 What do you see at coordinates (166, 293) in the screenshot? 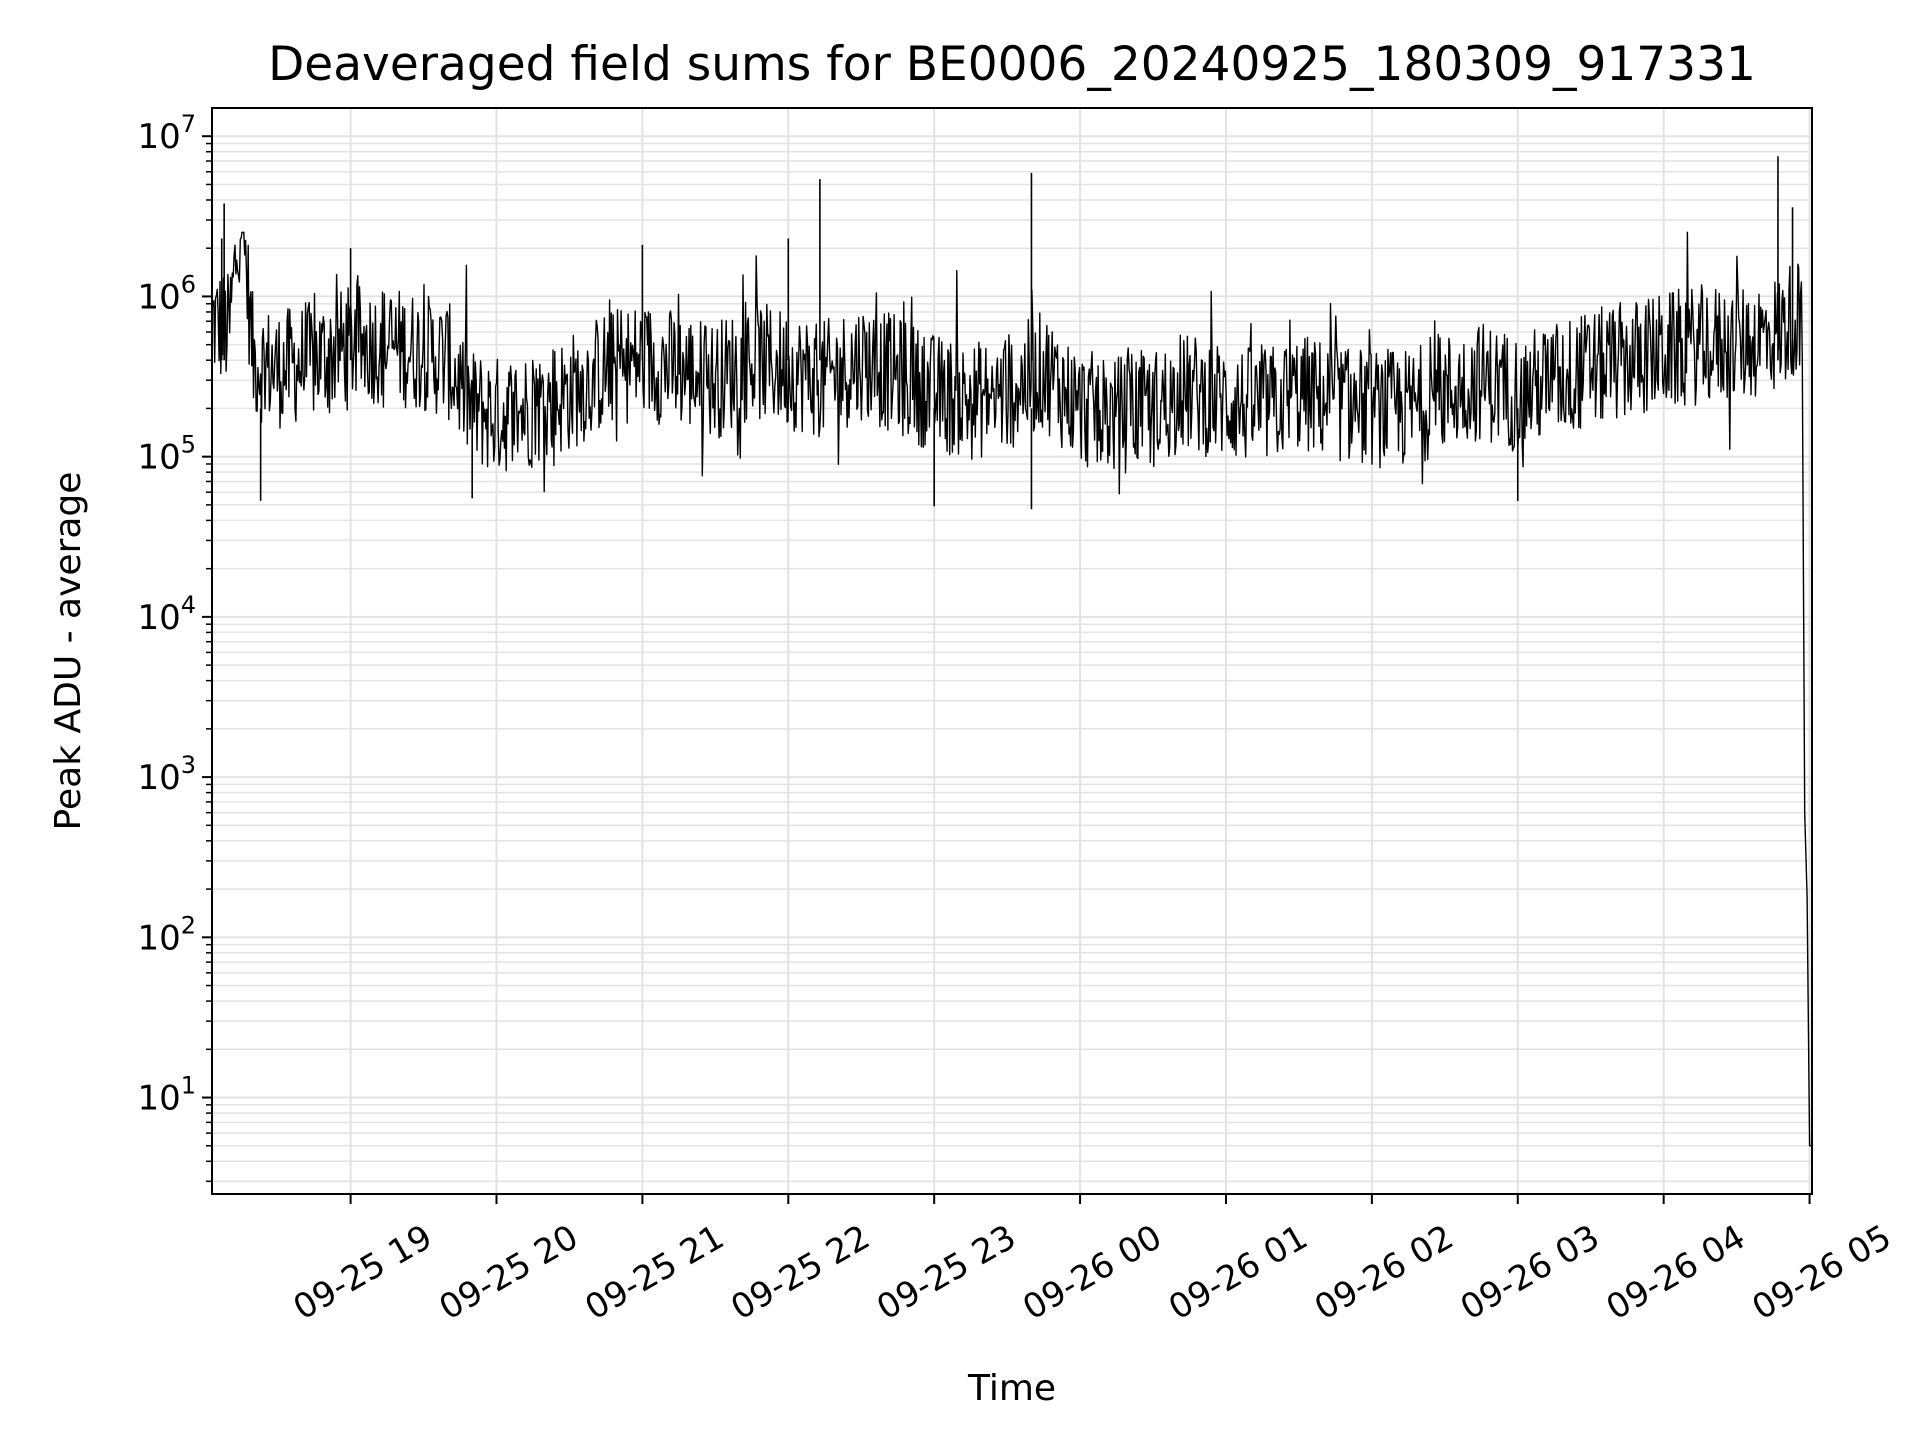
I see `y-tick-label: 10⁶` at bounding box center [166, 293].